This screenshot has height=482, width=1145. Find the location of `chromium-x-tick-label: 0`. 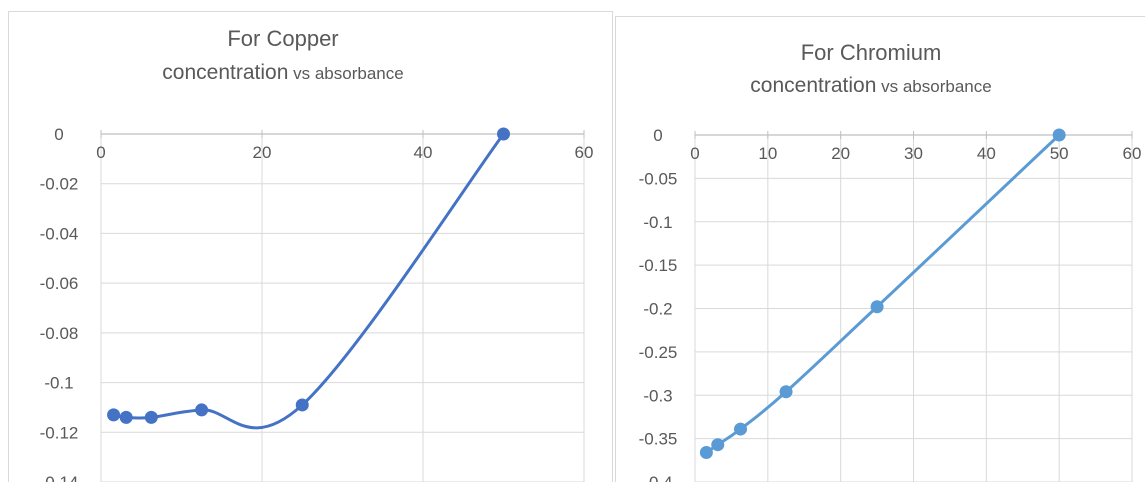

chromium-x-tick-label: 0 is located at coordinates (694, 153).